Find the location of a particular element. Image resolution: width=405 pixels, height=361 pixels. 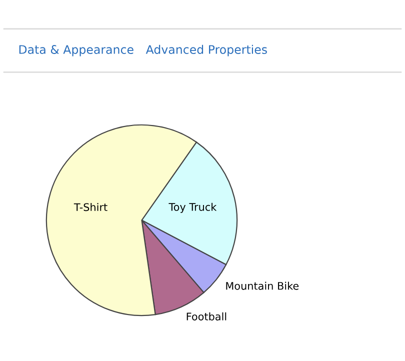

slice-label: Football is located at coordinates (206, 316).